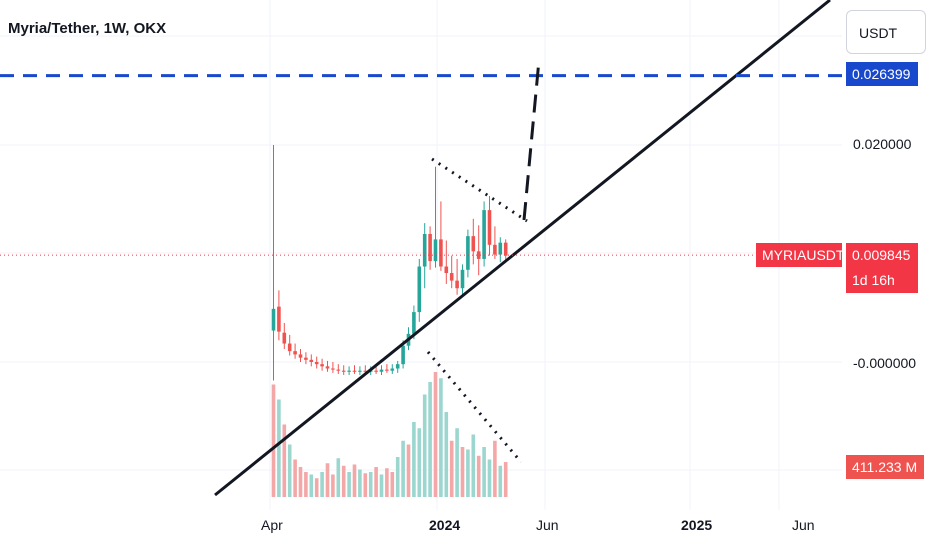 Image resolution: width=932 pixels, height=555 pixels. Describe the element at coordinates (885, 467) in the screenshot. I see `volume-label: 411.233 M` at that location.